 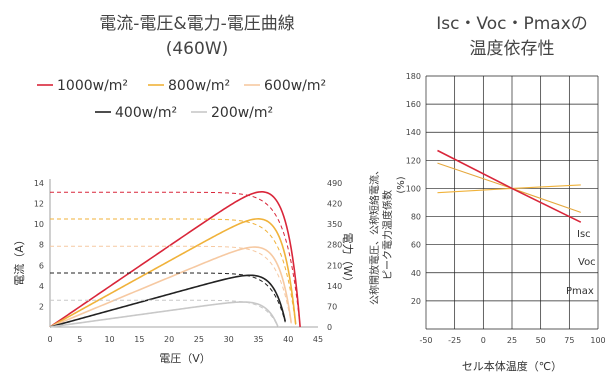 I want to click on chart1-y2-tick: 0, so click(x=329, y=327).